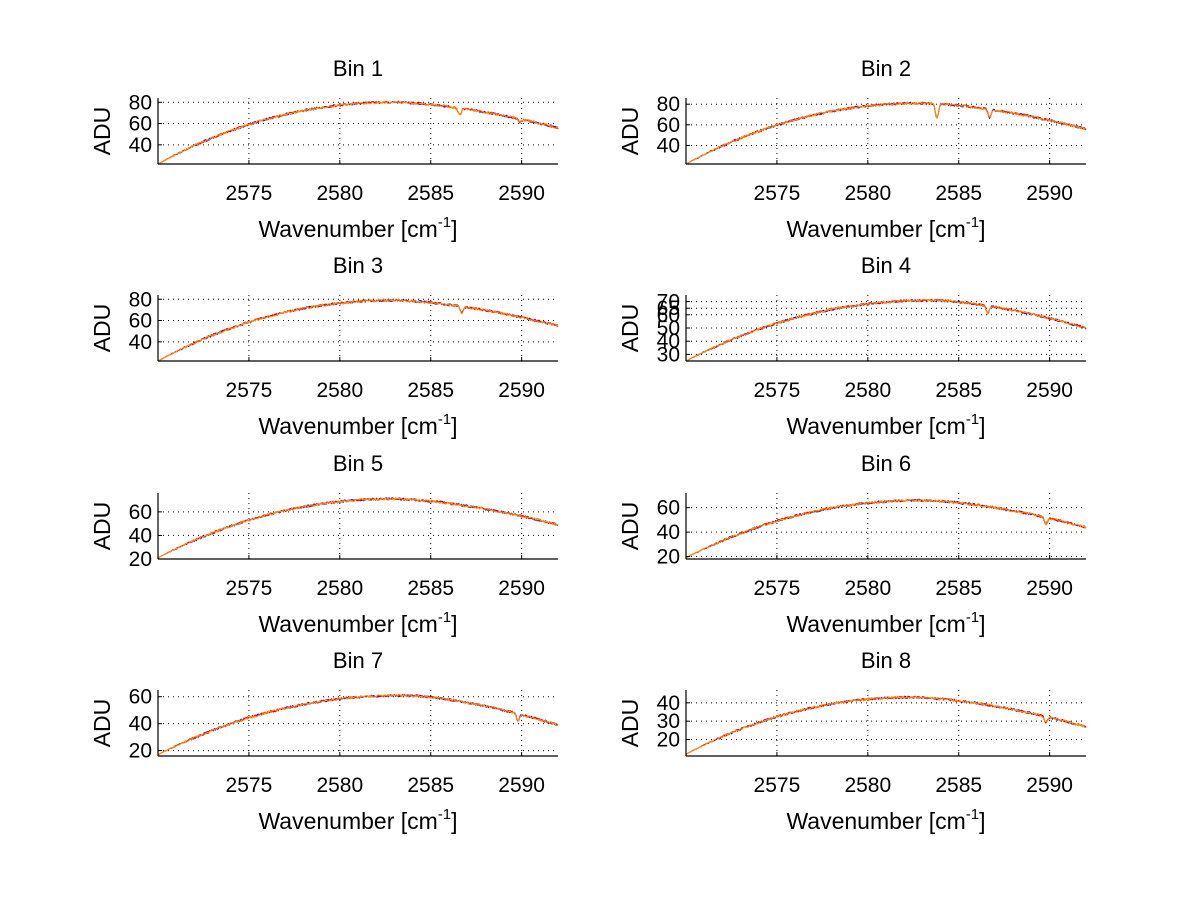 The height and width of the screenshot is (901, 1200). I want to click on panel-title: Bin 6, so click(886, 463).